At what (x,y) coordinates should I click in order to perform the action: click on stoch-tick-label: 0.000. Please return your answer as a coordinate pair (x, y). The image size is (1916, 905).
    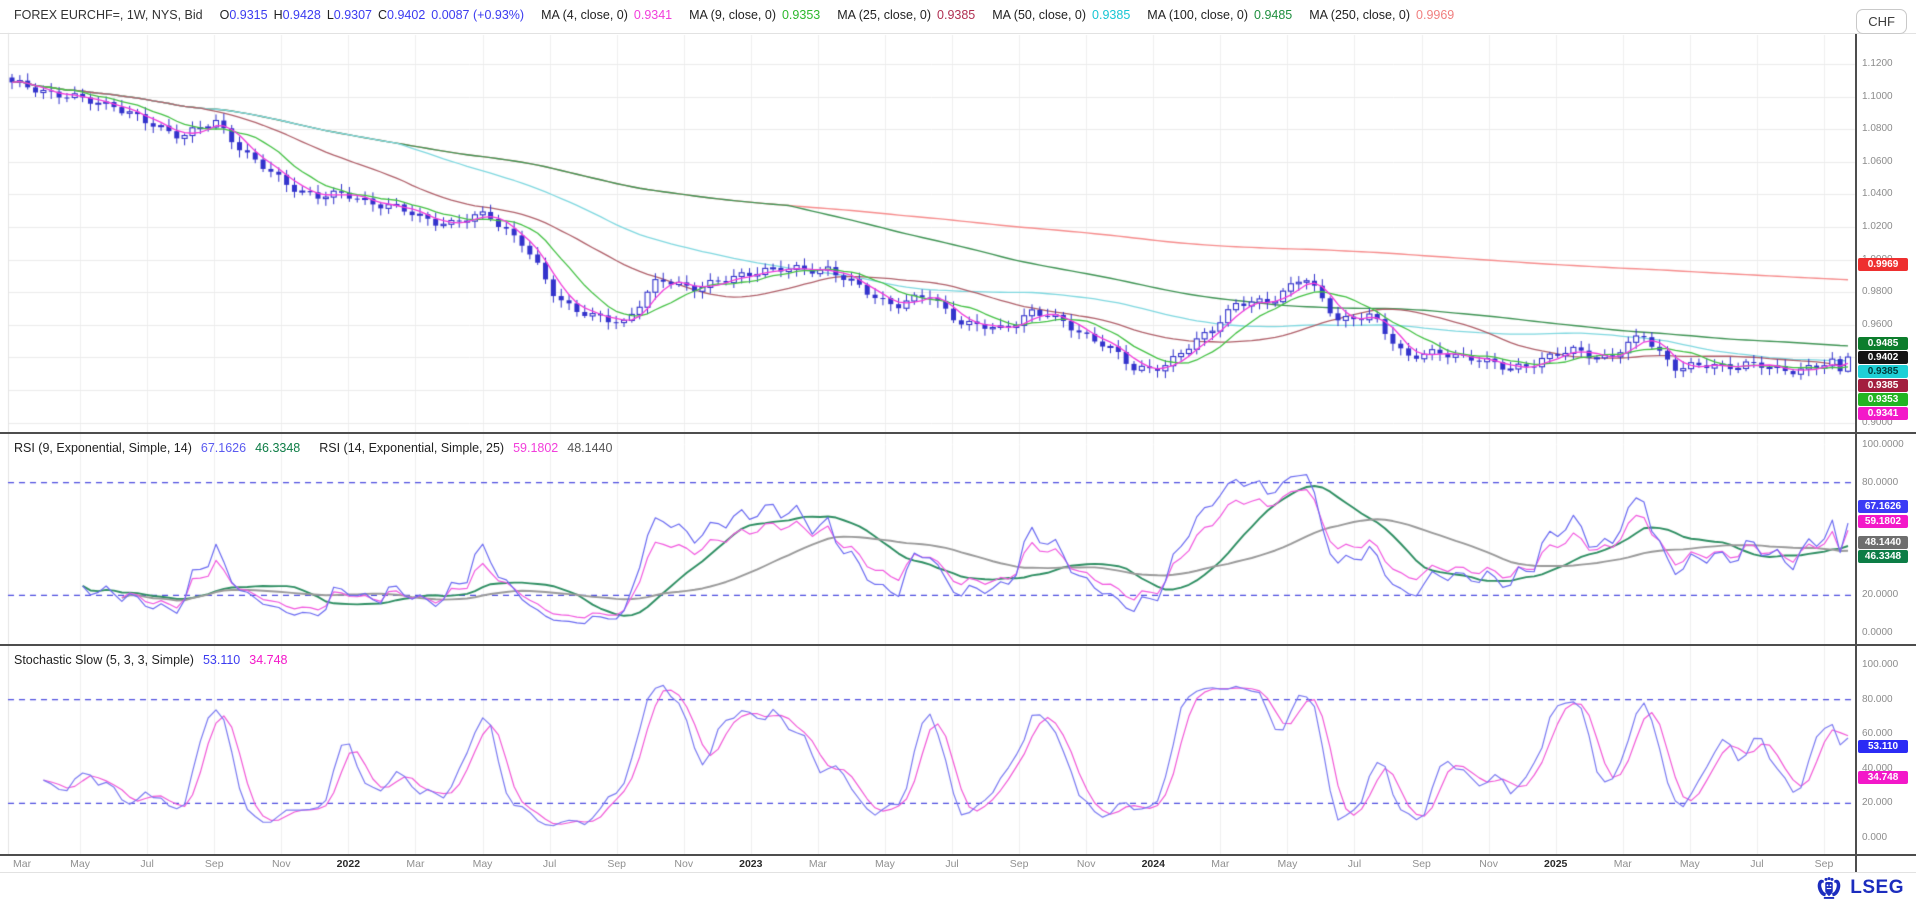
    Looking at the image, I should click on (1875, 837).